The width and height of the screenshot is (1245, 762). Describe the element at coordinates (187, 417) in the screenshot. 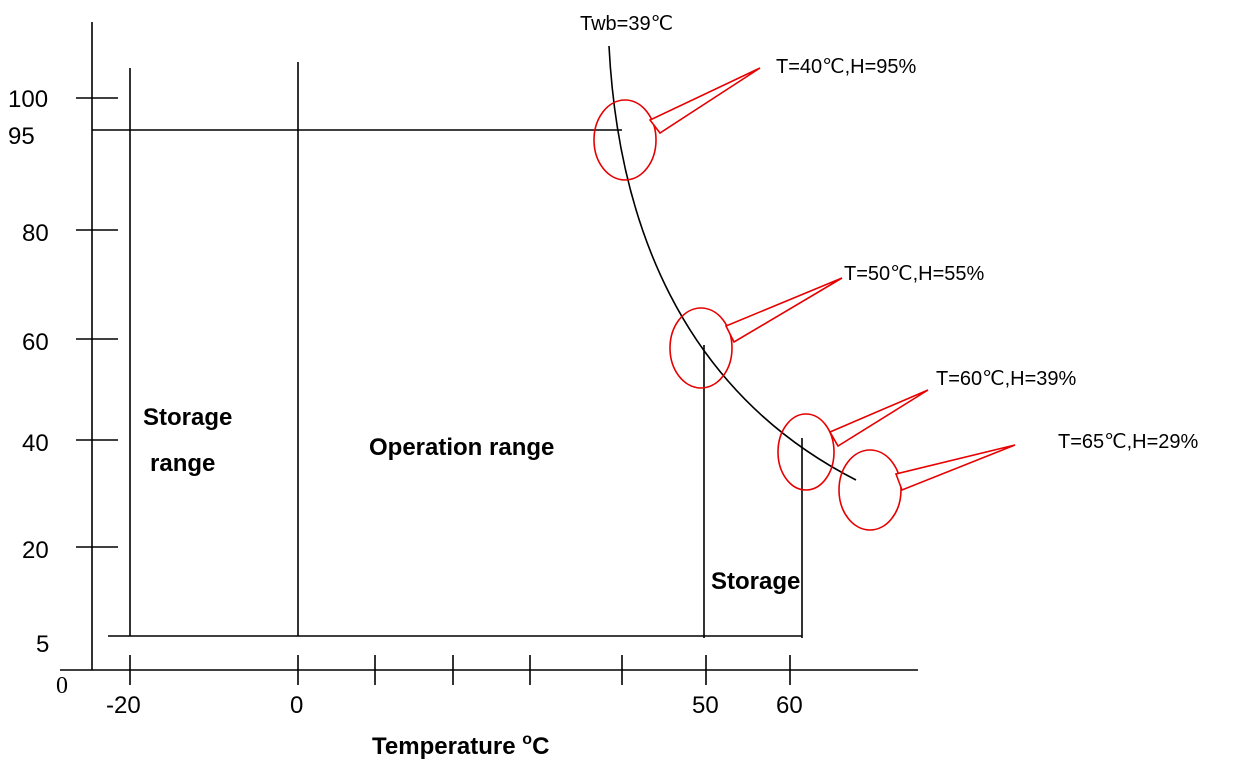

I see `region-storage-left-line1: Storage` at that location.